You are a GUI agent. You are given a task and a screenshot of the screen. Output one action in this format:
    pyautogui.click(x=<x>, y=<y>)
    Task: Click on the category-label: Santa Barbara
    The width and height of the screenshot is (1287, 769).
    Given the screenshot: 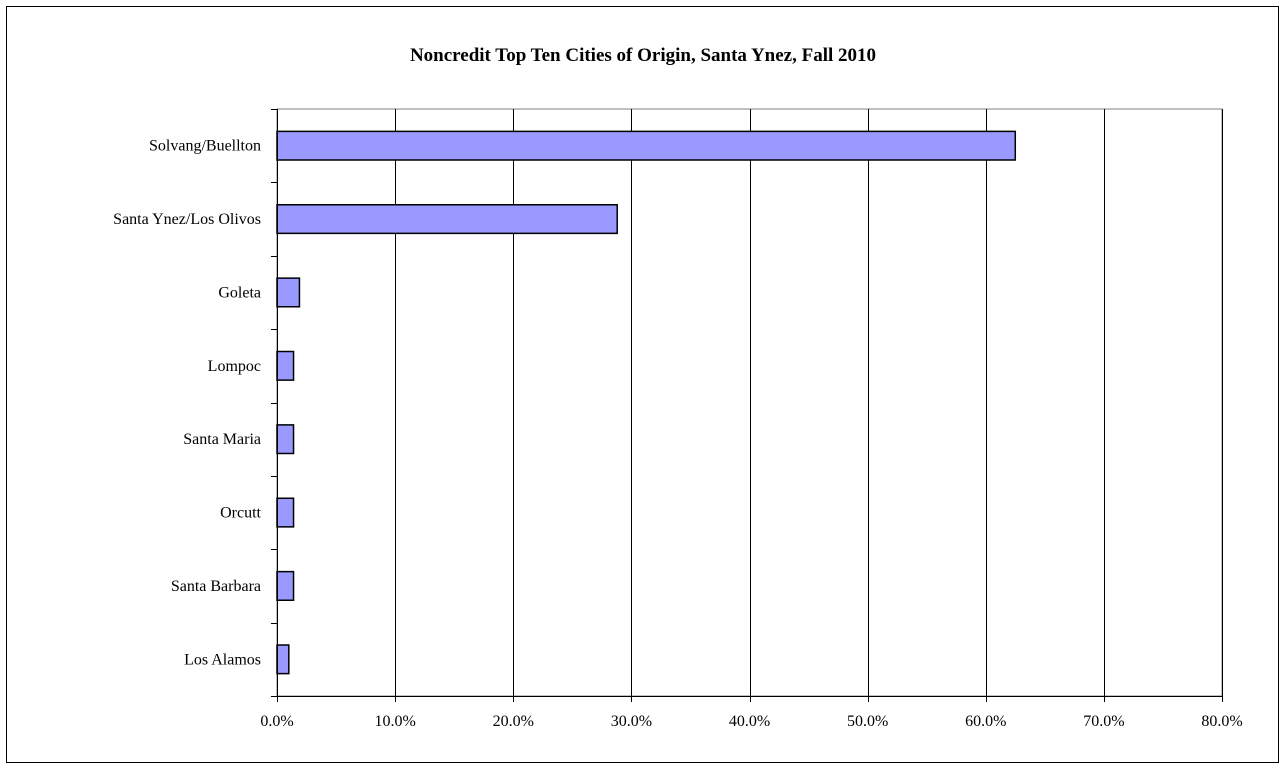 What is the action you would take?
    pyautogui.click(x=216, y=586)
    